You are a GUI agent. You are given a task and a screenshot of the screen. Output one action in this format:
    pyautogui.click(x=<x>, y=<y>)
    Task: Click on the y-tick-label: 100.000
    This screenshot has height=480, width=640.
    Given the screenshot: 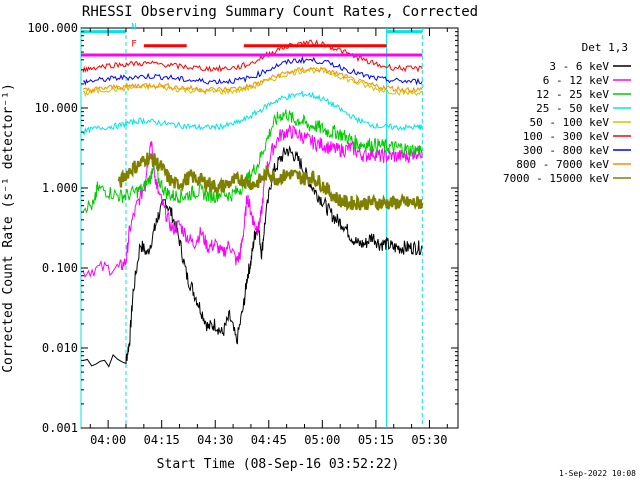 What is the action you would take?
    pyautogui.click(x=52, y=28)
    